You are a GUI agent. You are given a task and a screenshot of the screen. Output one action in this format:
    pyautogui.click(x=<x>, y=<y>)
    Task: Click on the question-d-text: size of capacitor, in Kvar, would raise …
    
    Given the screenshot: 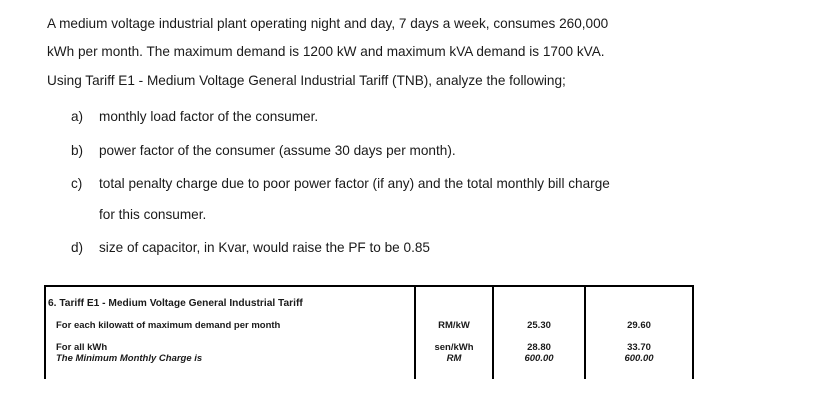 What is the action you would take?
    pyautogui.click(x=264, y=247)
    